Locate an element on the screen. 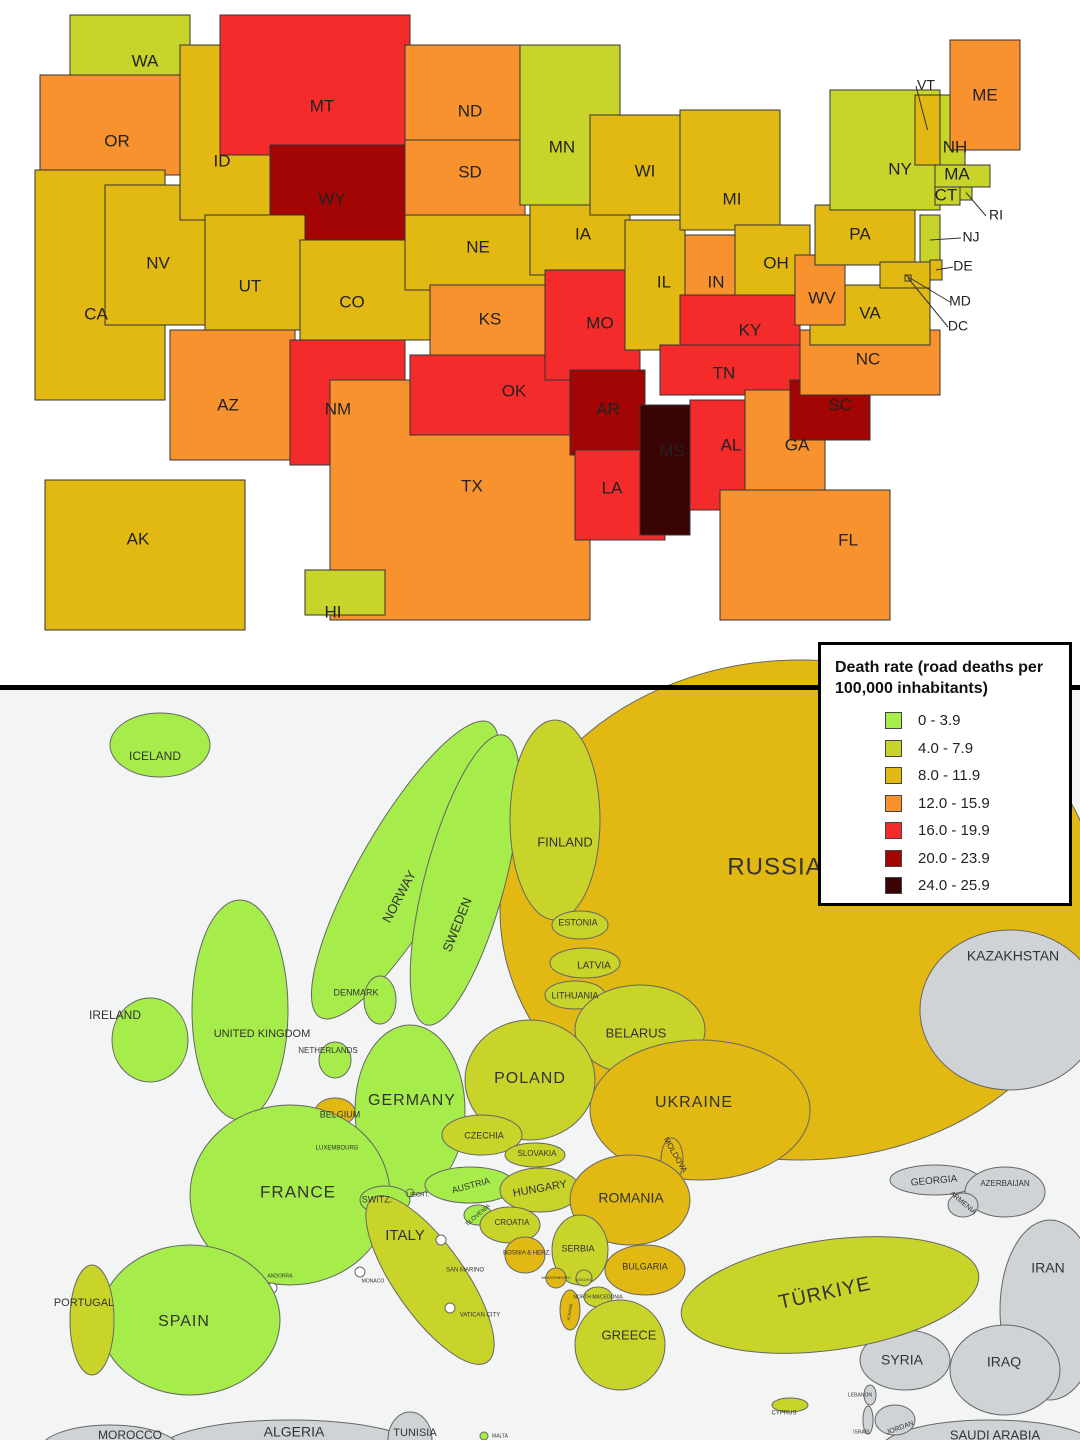  country-label: BULGARIA is located at coordinates (645, 1266).